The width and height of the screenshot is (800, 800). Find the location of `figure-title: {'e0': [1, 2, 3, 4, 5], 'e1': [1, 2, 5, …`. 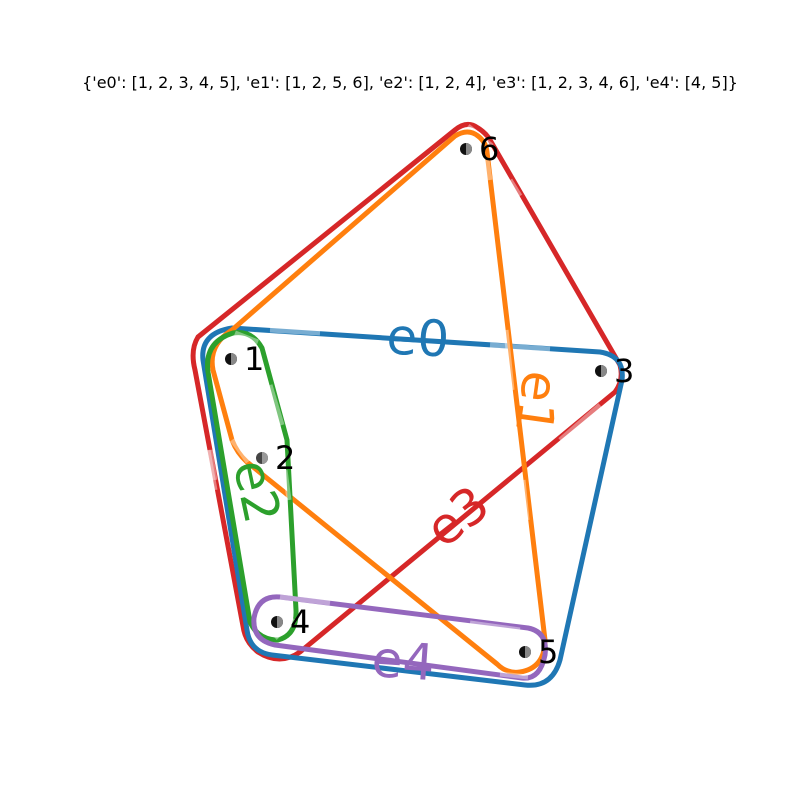

figure-title: {'e0': [1, 2, 3, 4, 5], 'e1': [1, 2, 5, … is located at coordinates (410, 82).